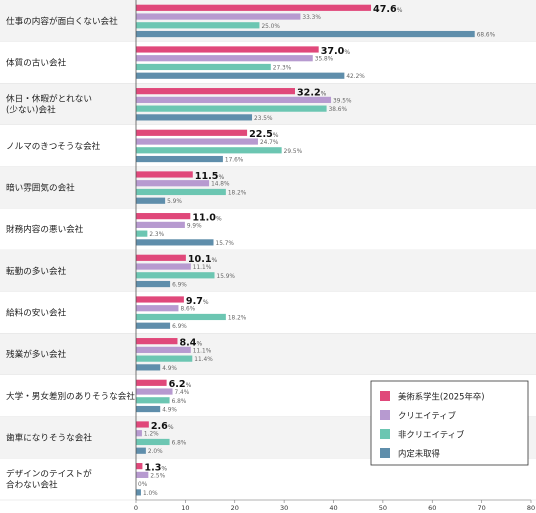  Describe the element at coordinates (203, 259) in the screenshot. I see `value-label: 10.1%` at that location.